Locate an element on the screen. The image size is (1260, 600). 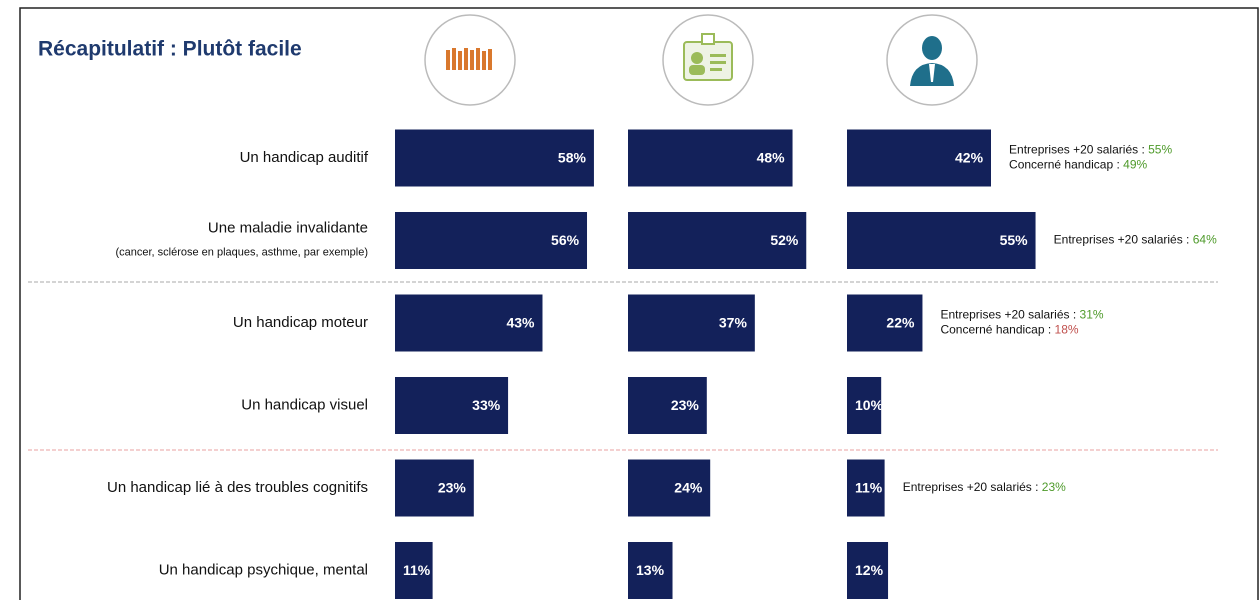
bar-clip: 58% is located at coordinates (494, 158).